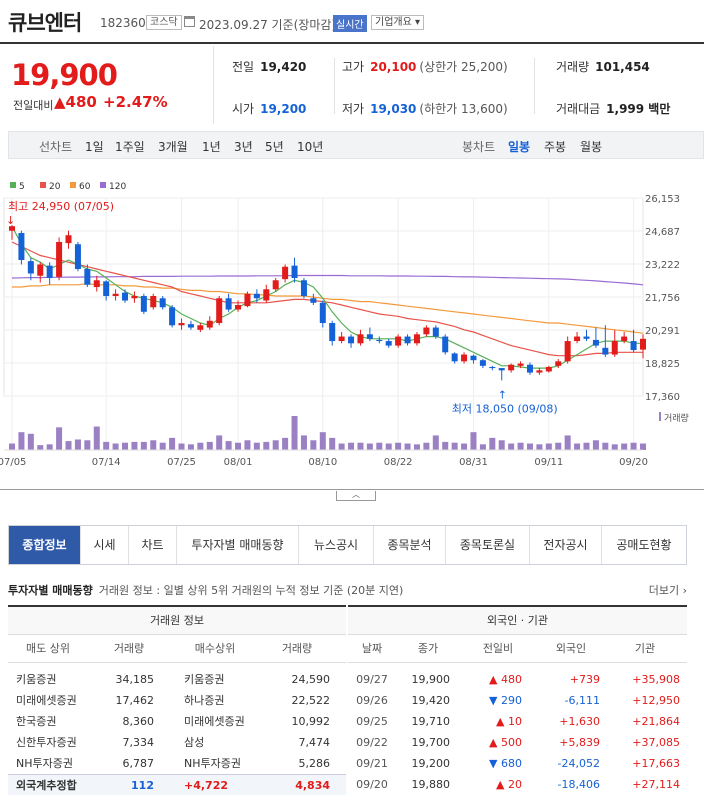  What do you see at coordinates (662, 232) in the screenshot?
I see `y-tick-label: 24,687` at bounding box center [662, 232].